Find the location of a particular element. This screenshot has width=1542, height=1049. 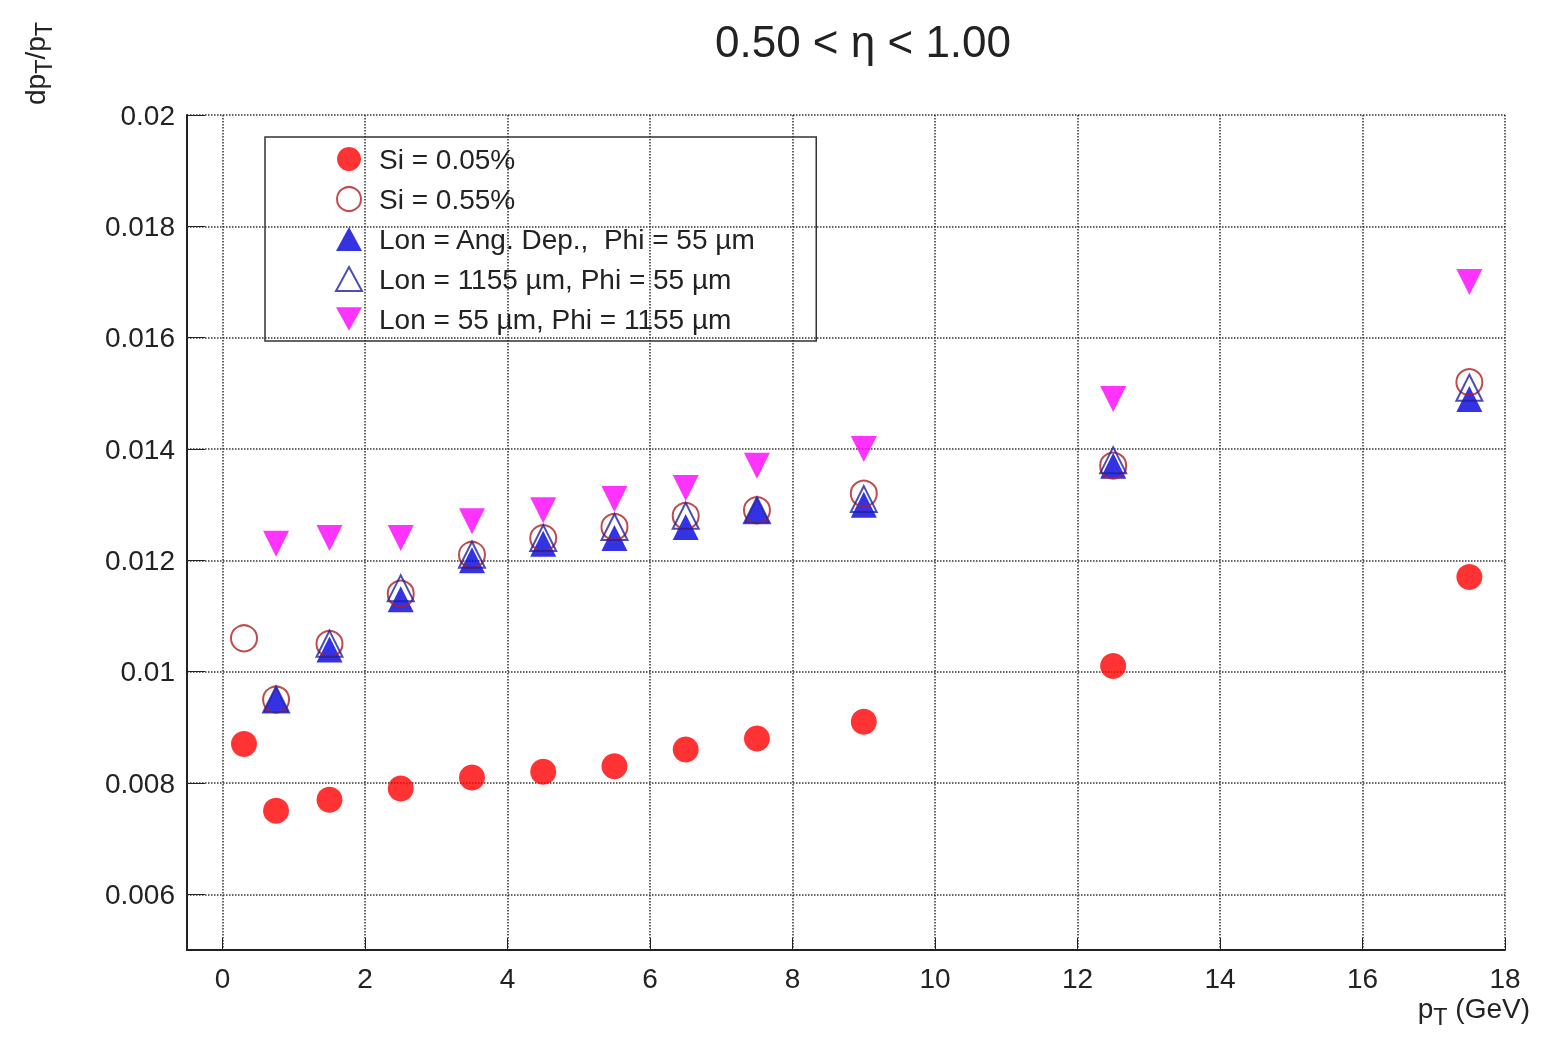

x-tick-label: 8 is located at coordinates (792, 978).